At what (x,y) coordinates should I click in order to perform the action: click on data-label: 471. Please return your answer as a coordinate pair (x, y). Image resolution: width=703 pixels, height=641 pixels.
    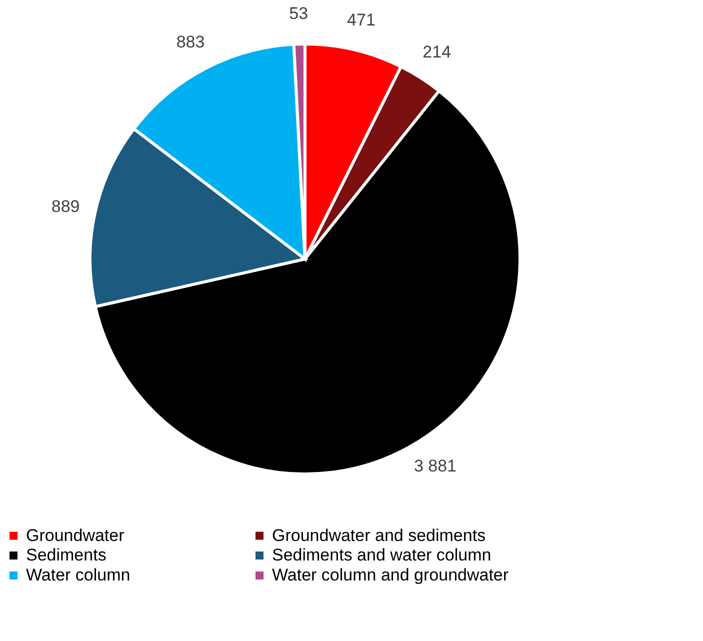
    Looking at the image, I should click on (361, 20).